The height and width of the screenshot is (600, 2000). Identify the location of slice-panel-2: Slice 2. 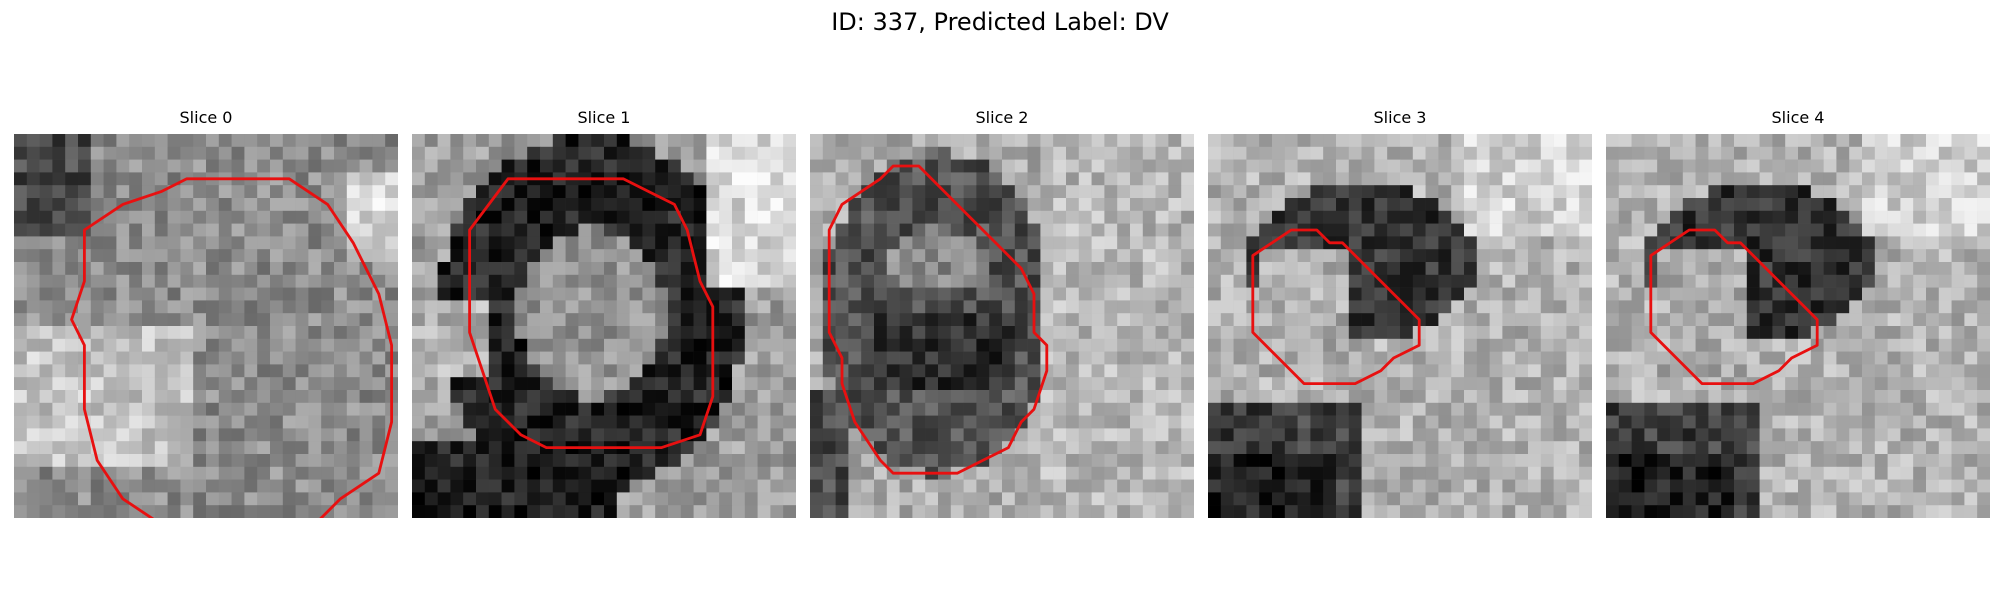
(1002, 313).